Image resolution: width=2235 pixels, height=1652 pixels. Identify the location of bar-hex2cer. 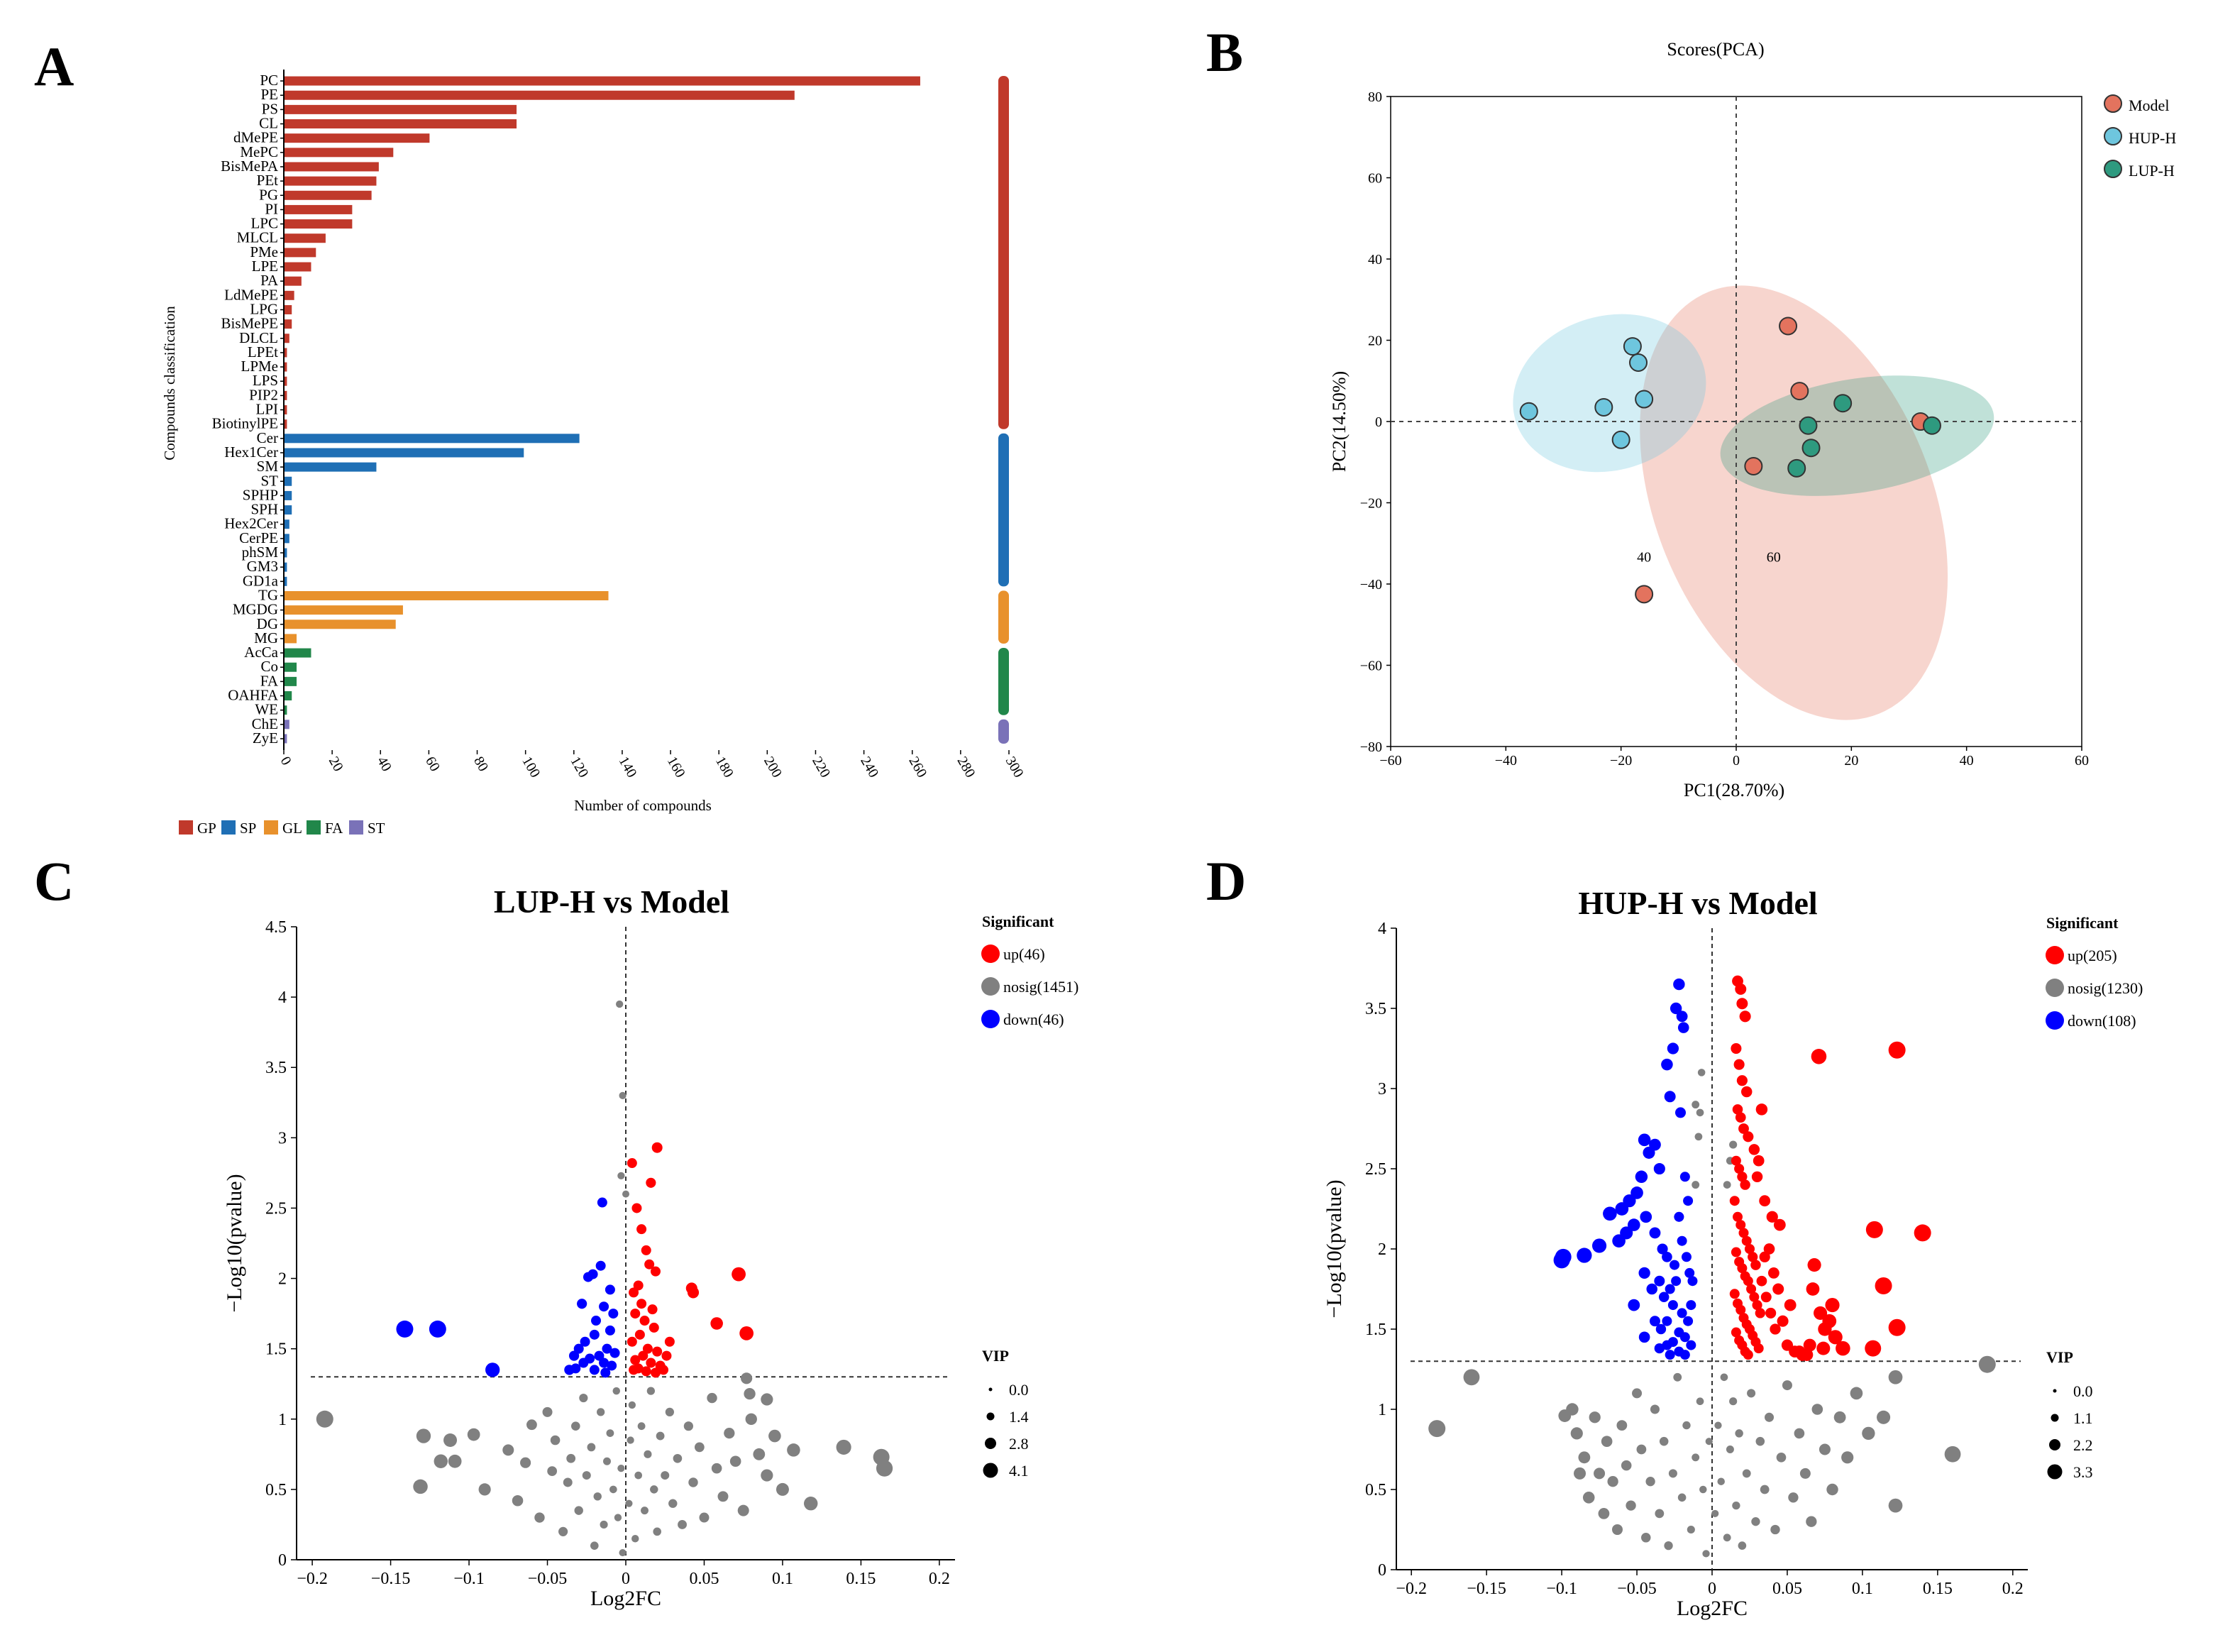
(287, 524).